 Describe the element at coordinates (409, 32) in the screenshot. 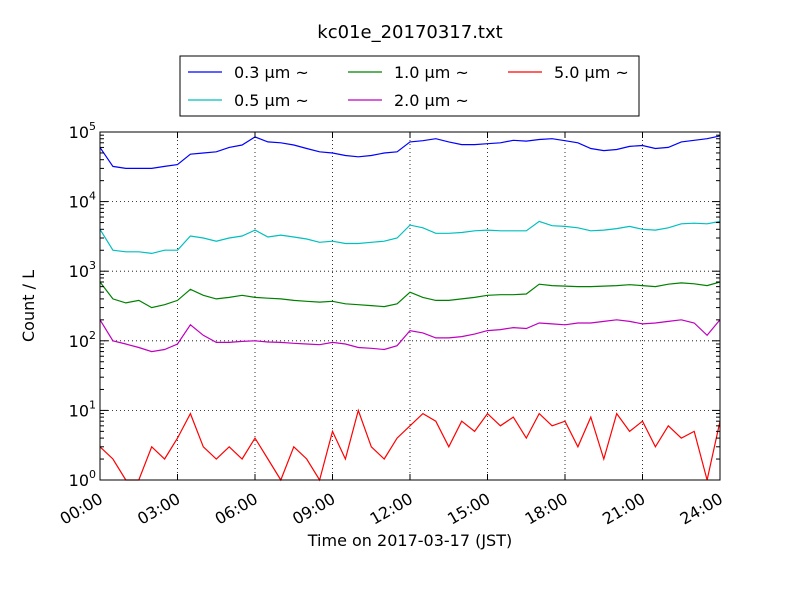

I see `chart-title: kc01e_20170317.txt` at that location.